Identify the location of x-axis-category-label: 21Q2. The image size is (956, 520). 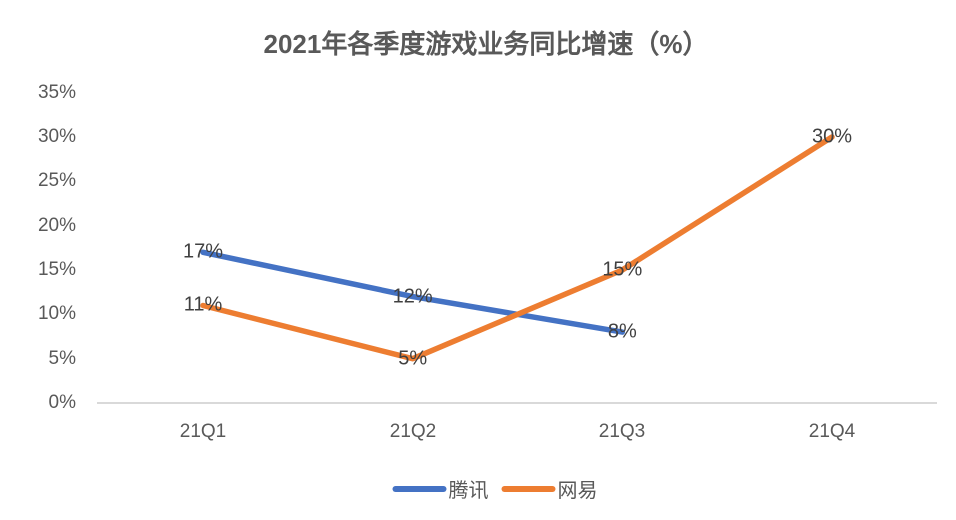
(413, 431).